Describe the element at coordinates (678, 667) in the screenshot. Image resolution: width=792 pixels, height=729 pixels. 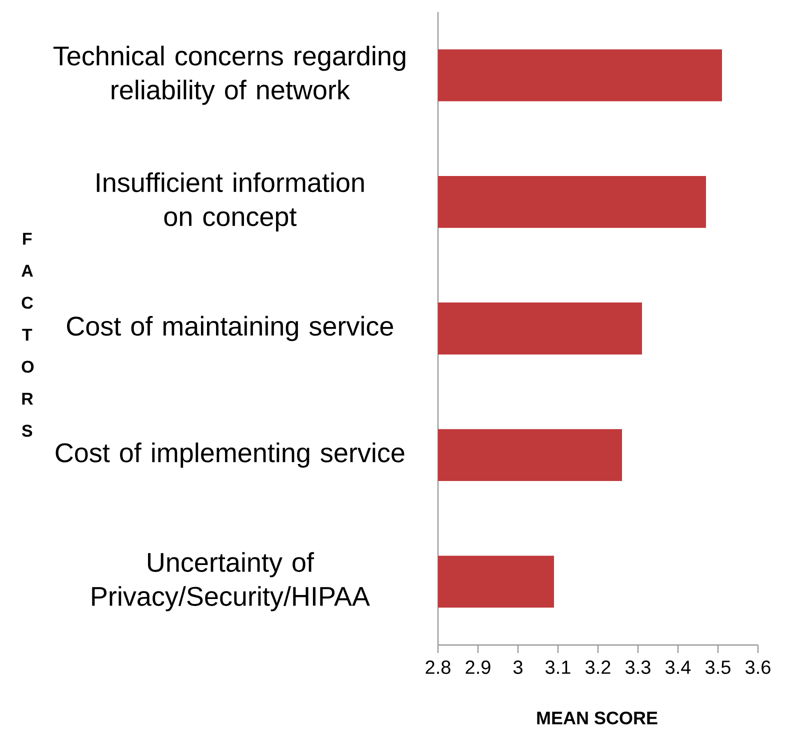
I see `x-tick-label: 3.4` at that location.